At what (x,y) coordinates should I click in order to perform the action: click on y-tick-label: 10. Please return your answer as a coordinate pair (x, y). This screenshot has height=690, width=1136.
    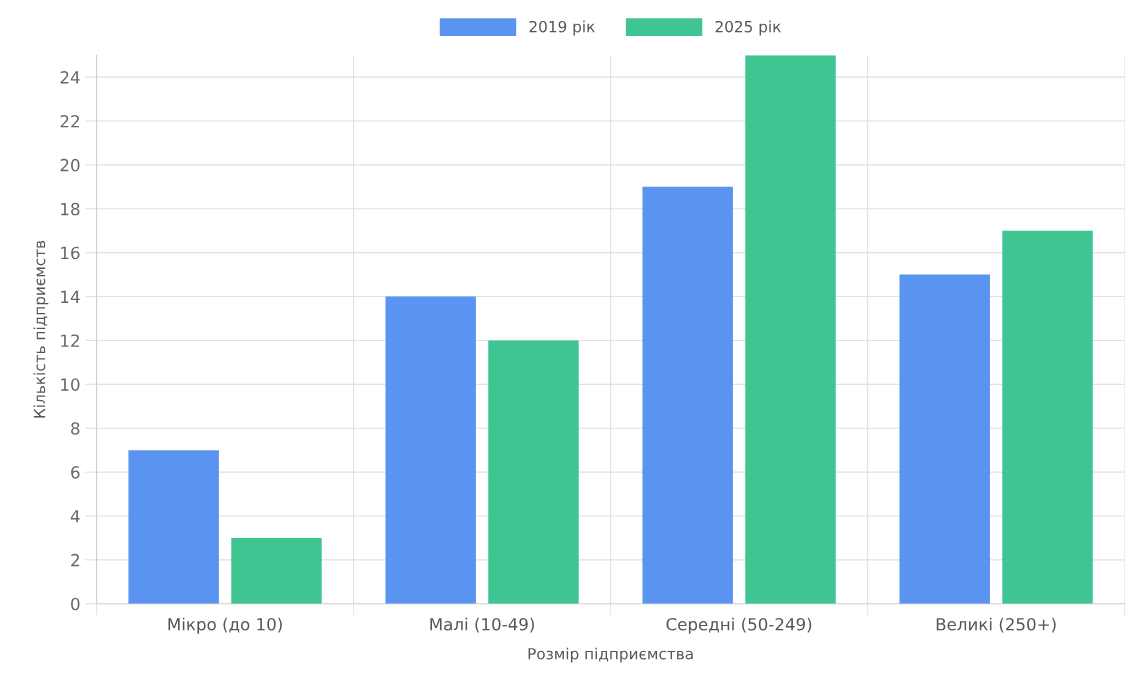
    Looking at the image, I should click on (70, 384).